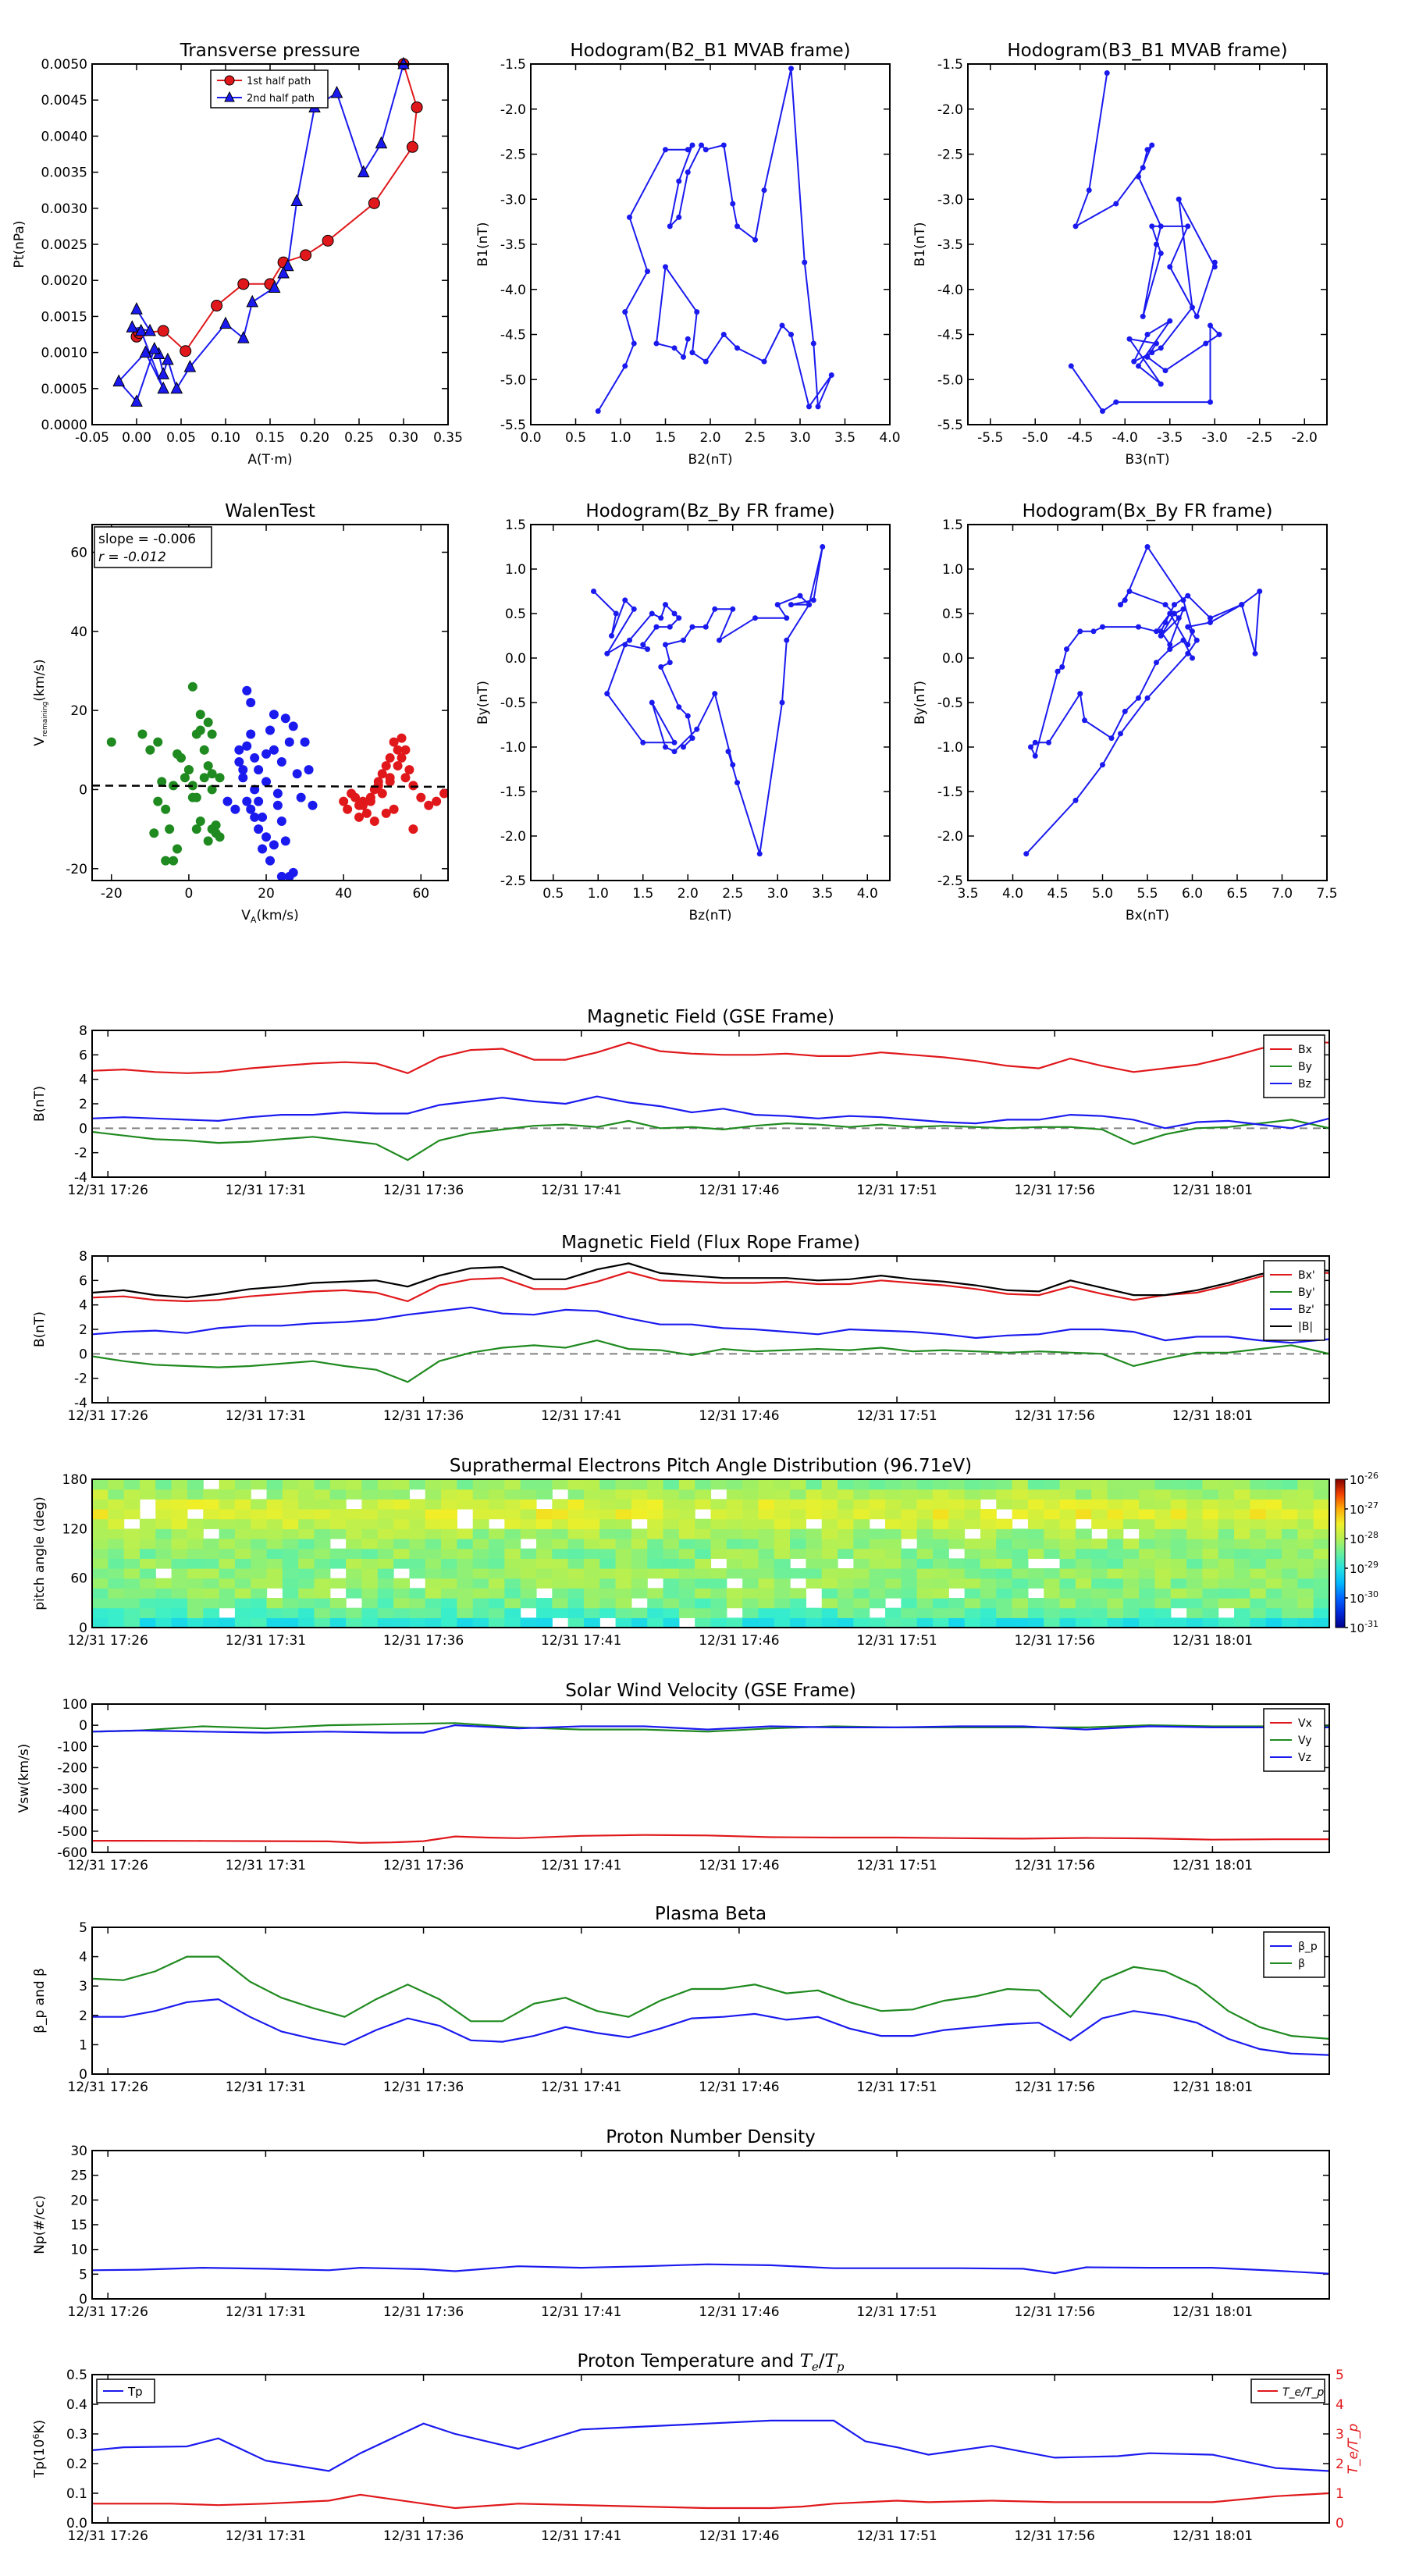 The height and width of the screenshot is (2576, 1405). Describe the element at coordinates (74, 1529) in the screenshot. I see `y-tick-label: 120` at that location.